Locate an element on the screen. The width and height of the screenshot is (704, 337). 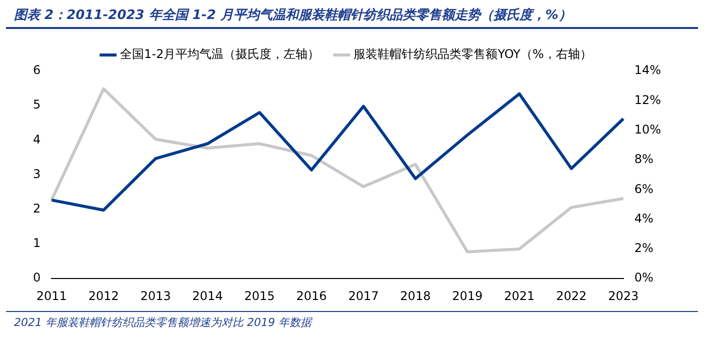
y2-tick-label: 8% is located at coordinates (644, 159).